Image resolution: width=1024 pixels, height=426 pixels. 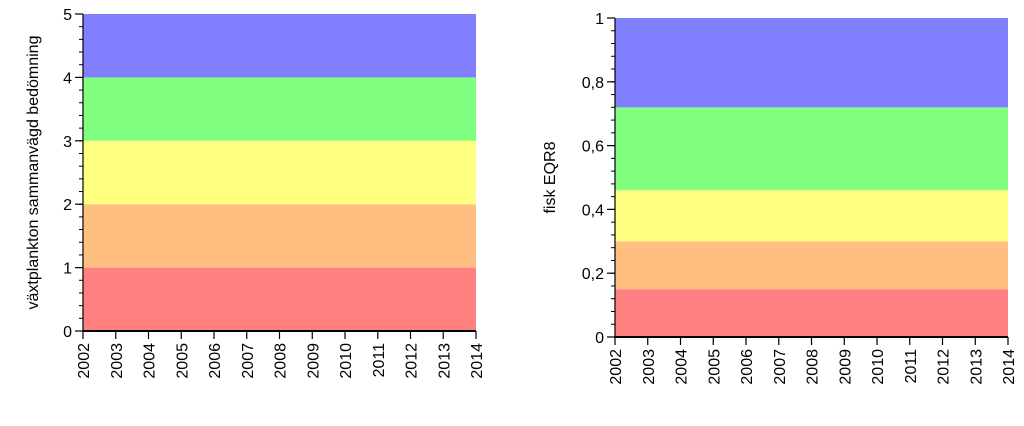 I want to click on y-tick-label: 0,2, so click(x=593, y=274).